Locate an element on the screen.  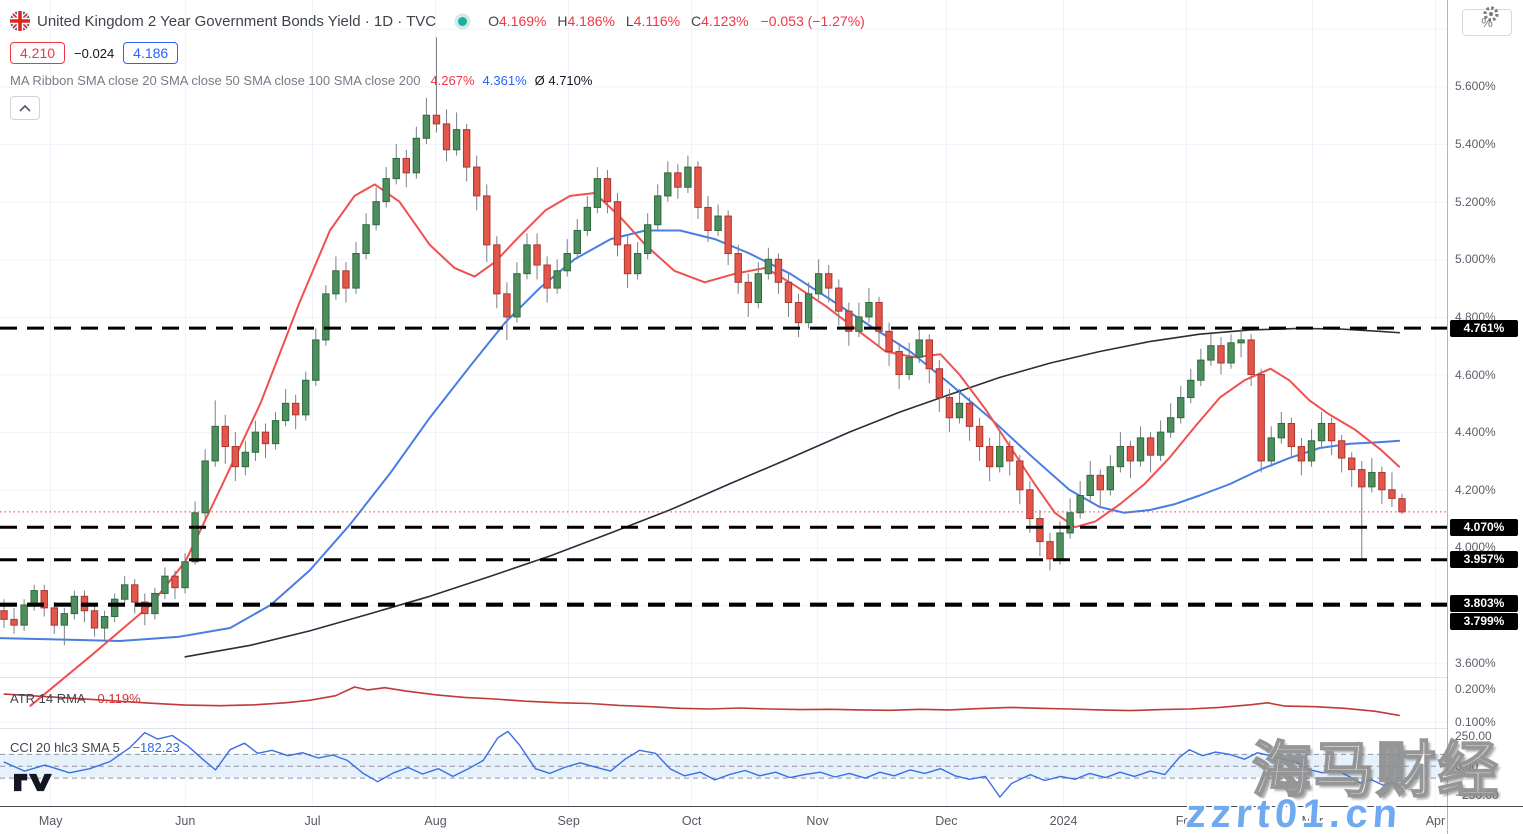
price-level-pill: 3.803% is located at coordinates (1484, 603).